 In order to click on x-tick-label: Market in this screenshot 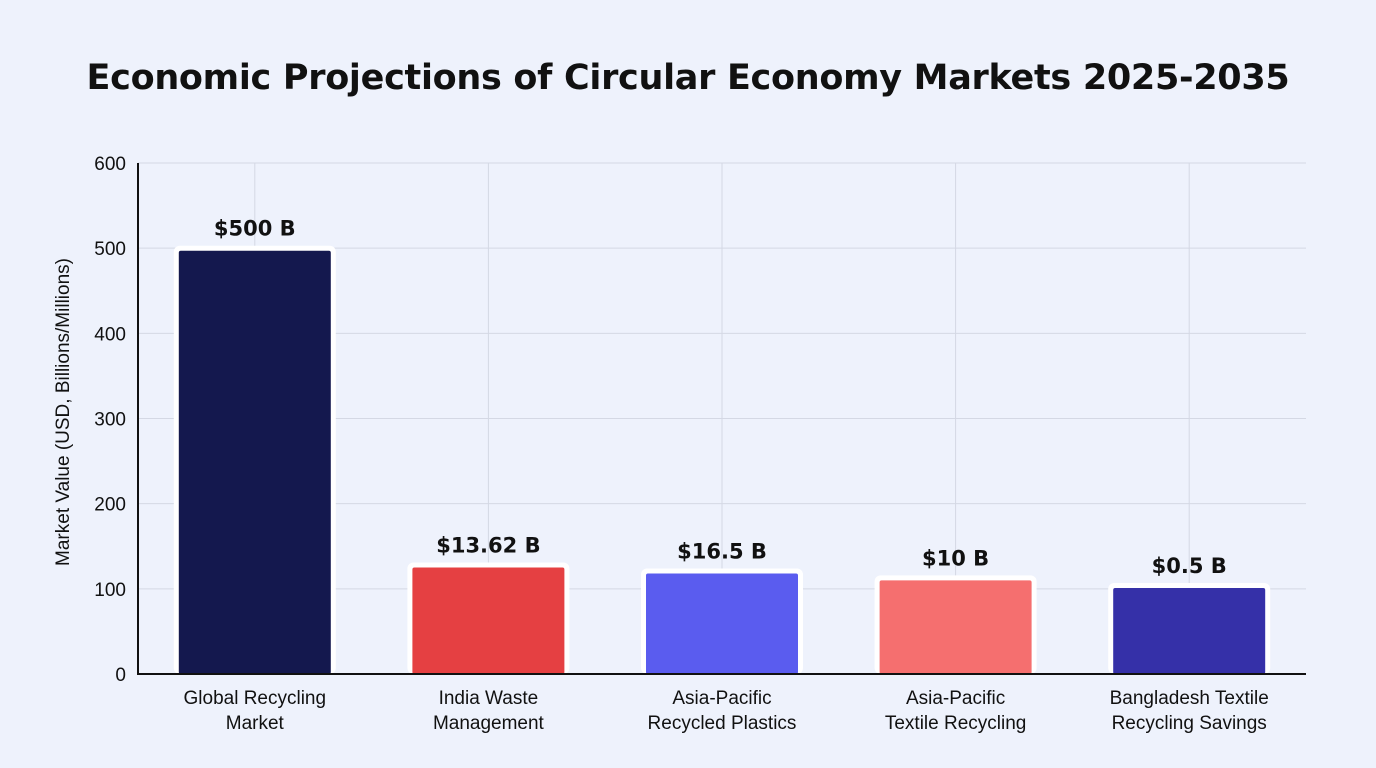, I will do `click(255, 723)`.